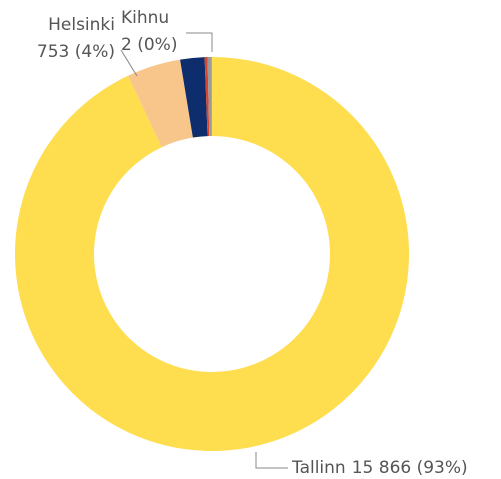 The height and width of the screenshot is (479, 501). I want to click on slice-label: Tallinn 15 866 (93%), so click(379, 468).